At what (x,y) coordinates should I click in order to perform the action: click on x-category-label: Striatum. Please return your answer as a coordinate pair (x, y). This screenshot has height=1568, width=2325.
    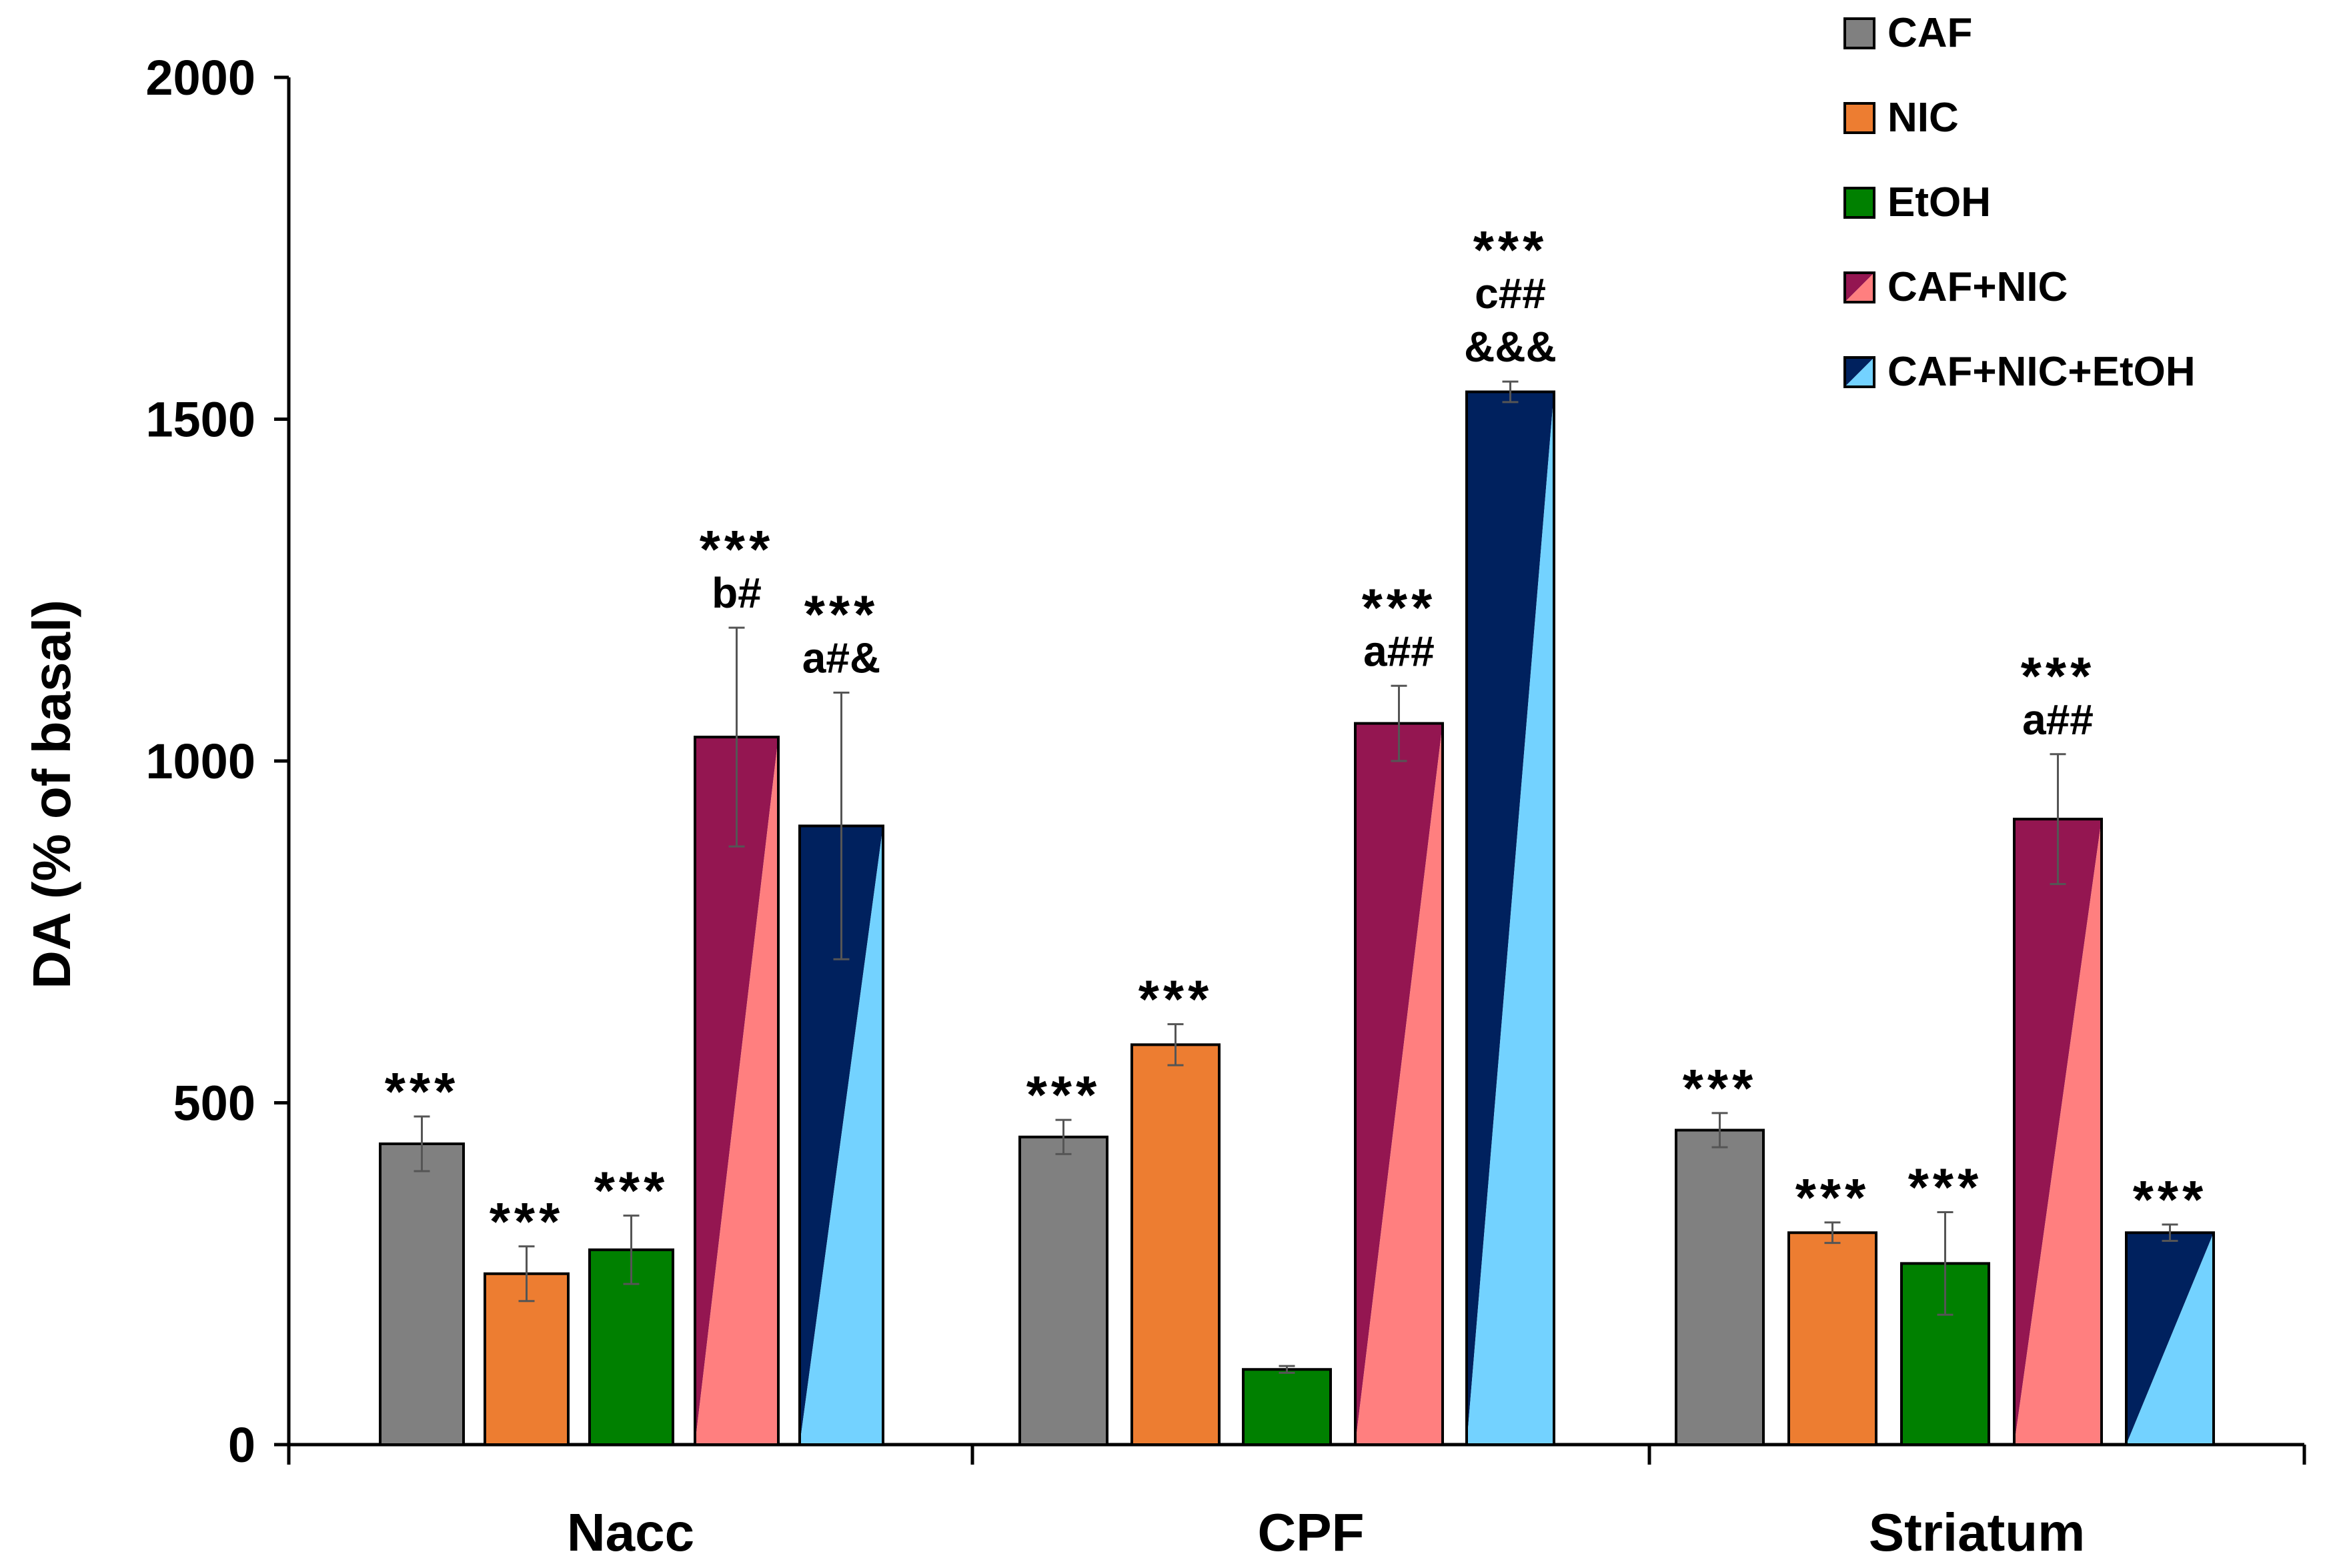
    Looking at the image, I should click on (1977, 1532).